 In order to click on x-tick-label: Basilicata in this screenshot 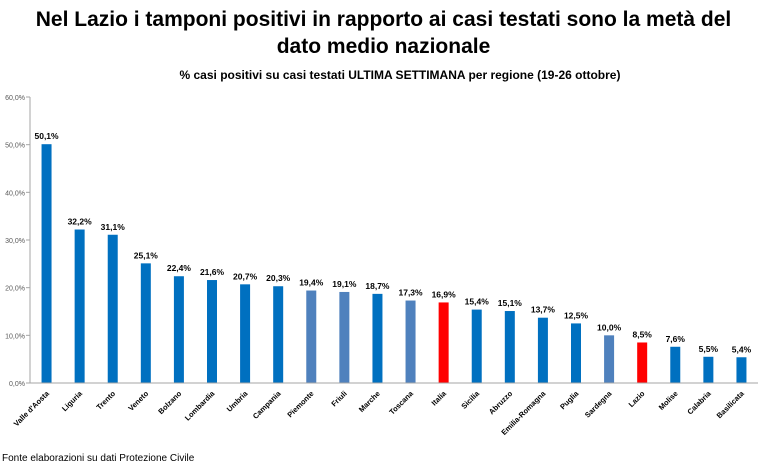, I will do `click(731, 404)`.